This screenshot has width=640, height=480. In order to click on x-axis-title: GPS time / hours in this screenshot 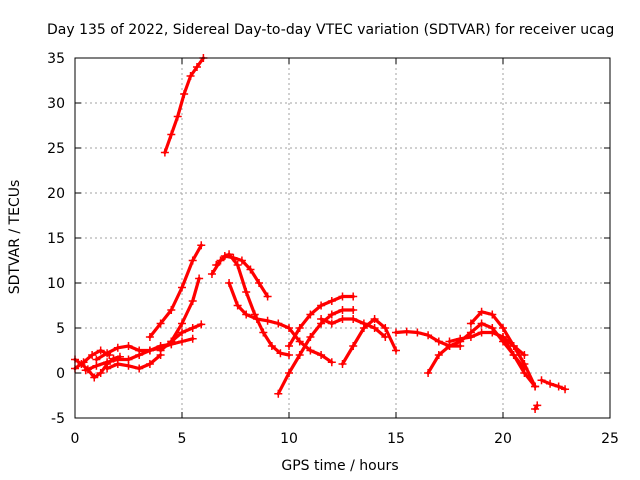, I will do `click(339, 466)`.